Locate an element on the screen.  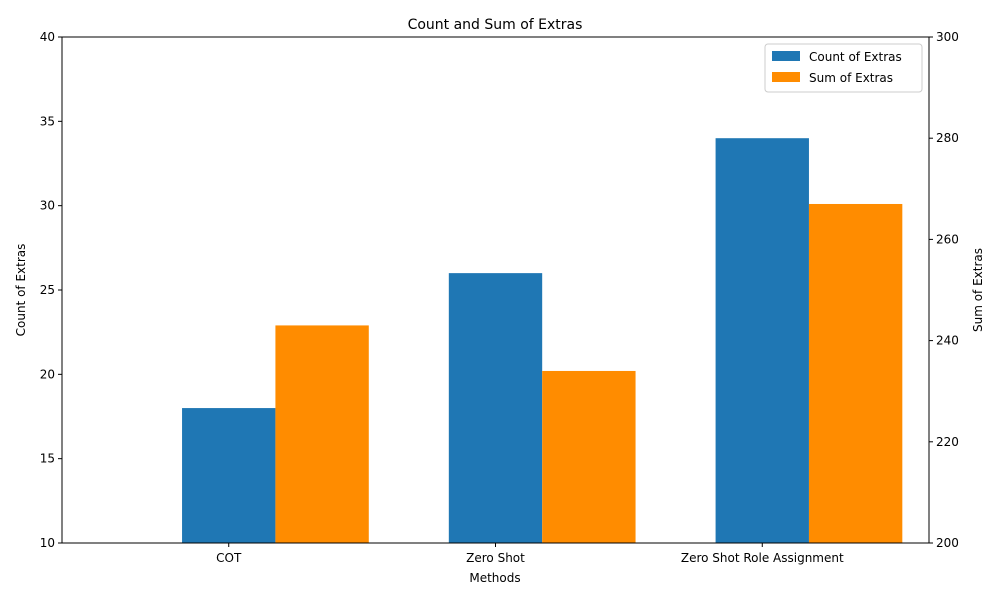
legend: Count of Extras Sum of Extras is located at coordinates (843, 68).